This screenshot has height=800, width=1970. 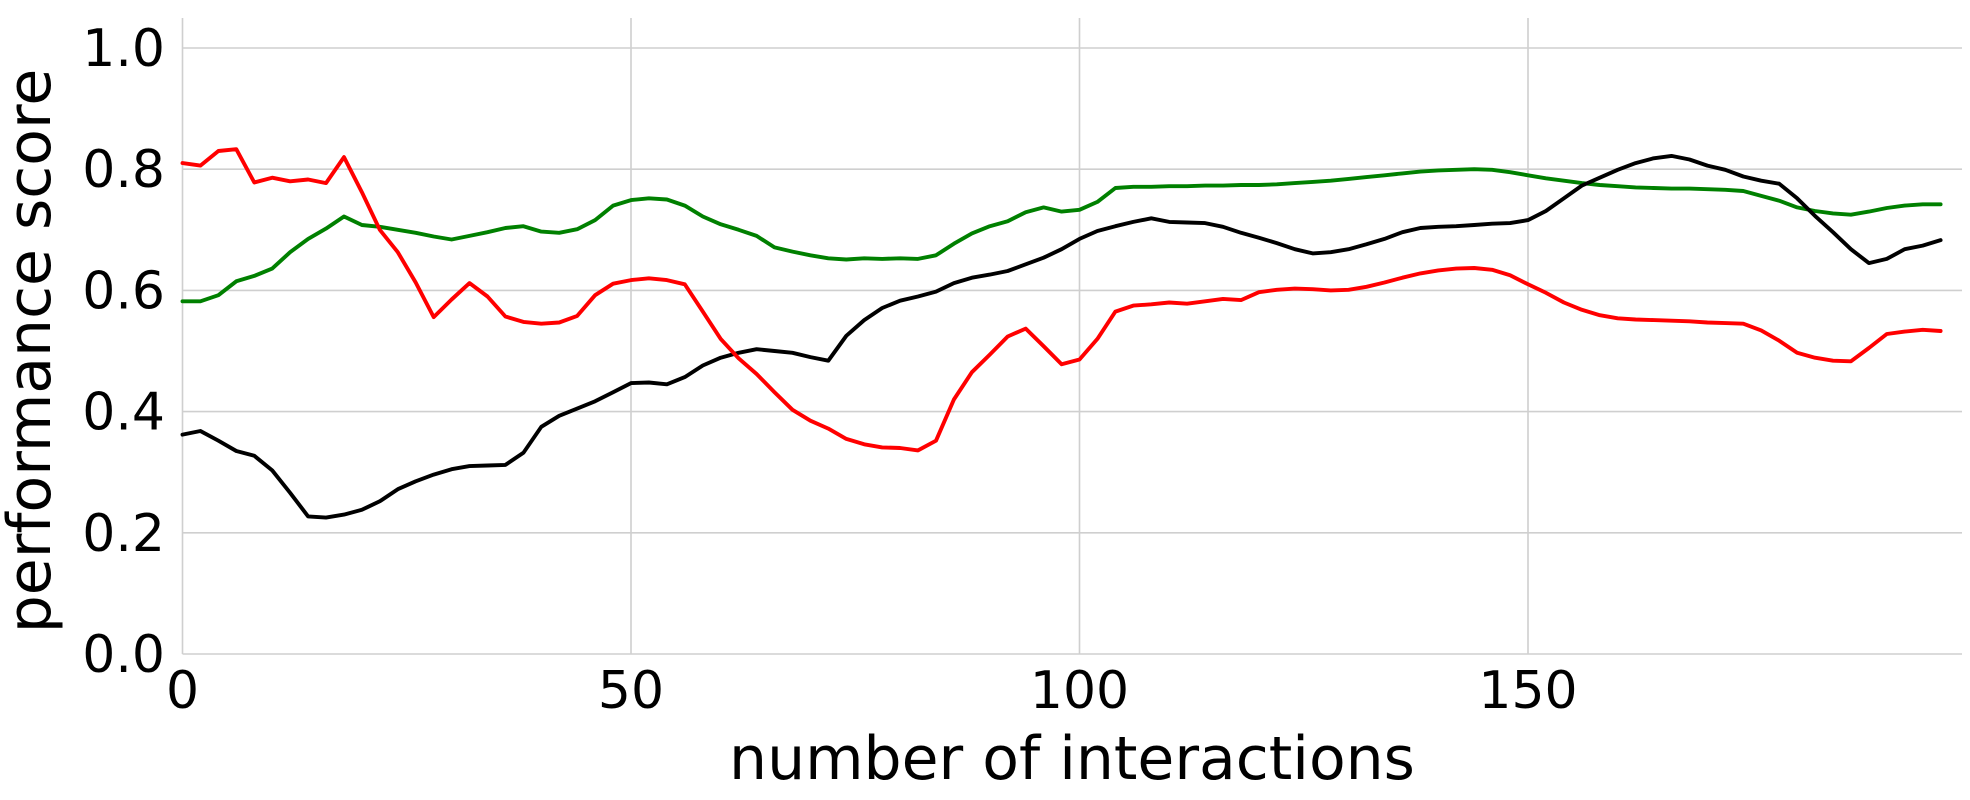 I want to click on x-tick-label: 100, so click(x=1079, y=691).